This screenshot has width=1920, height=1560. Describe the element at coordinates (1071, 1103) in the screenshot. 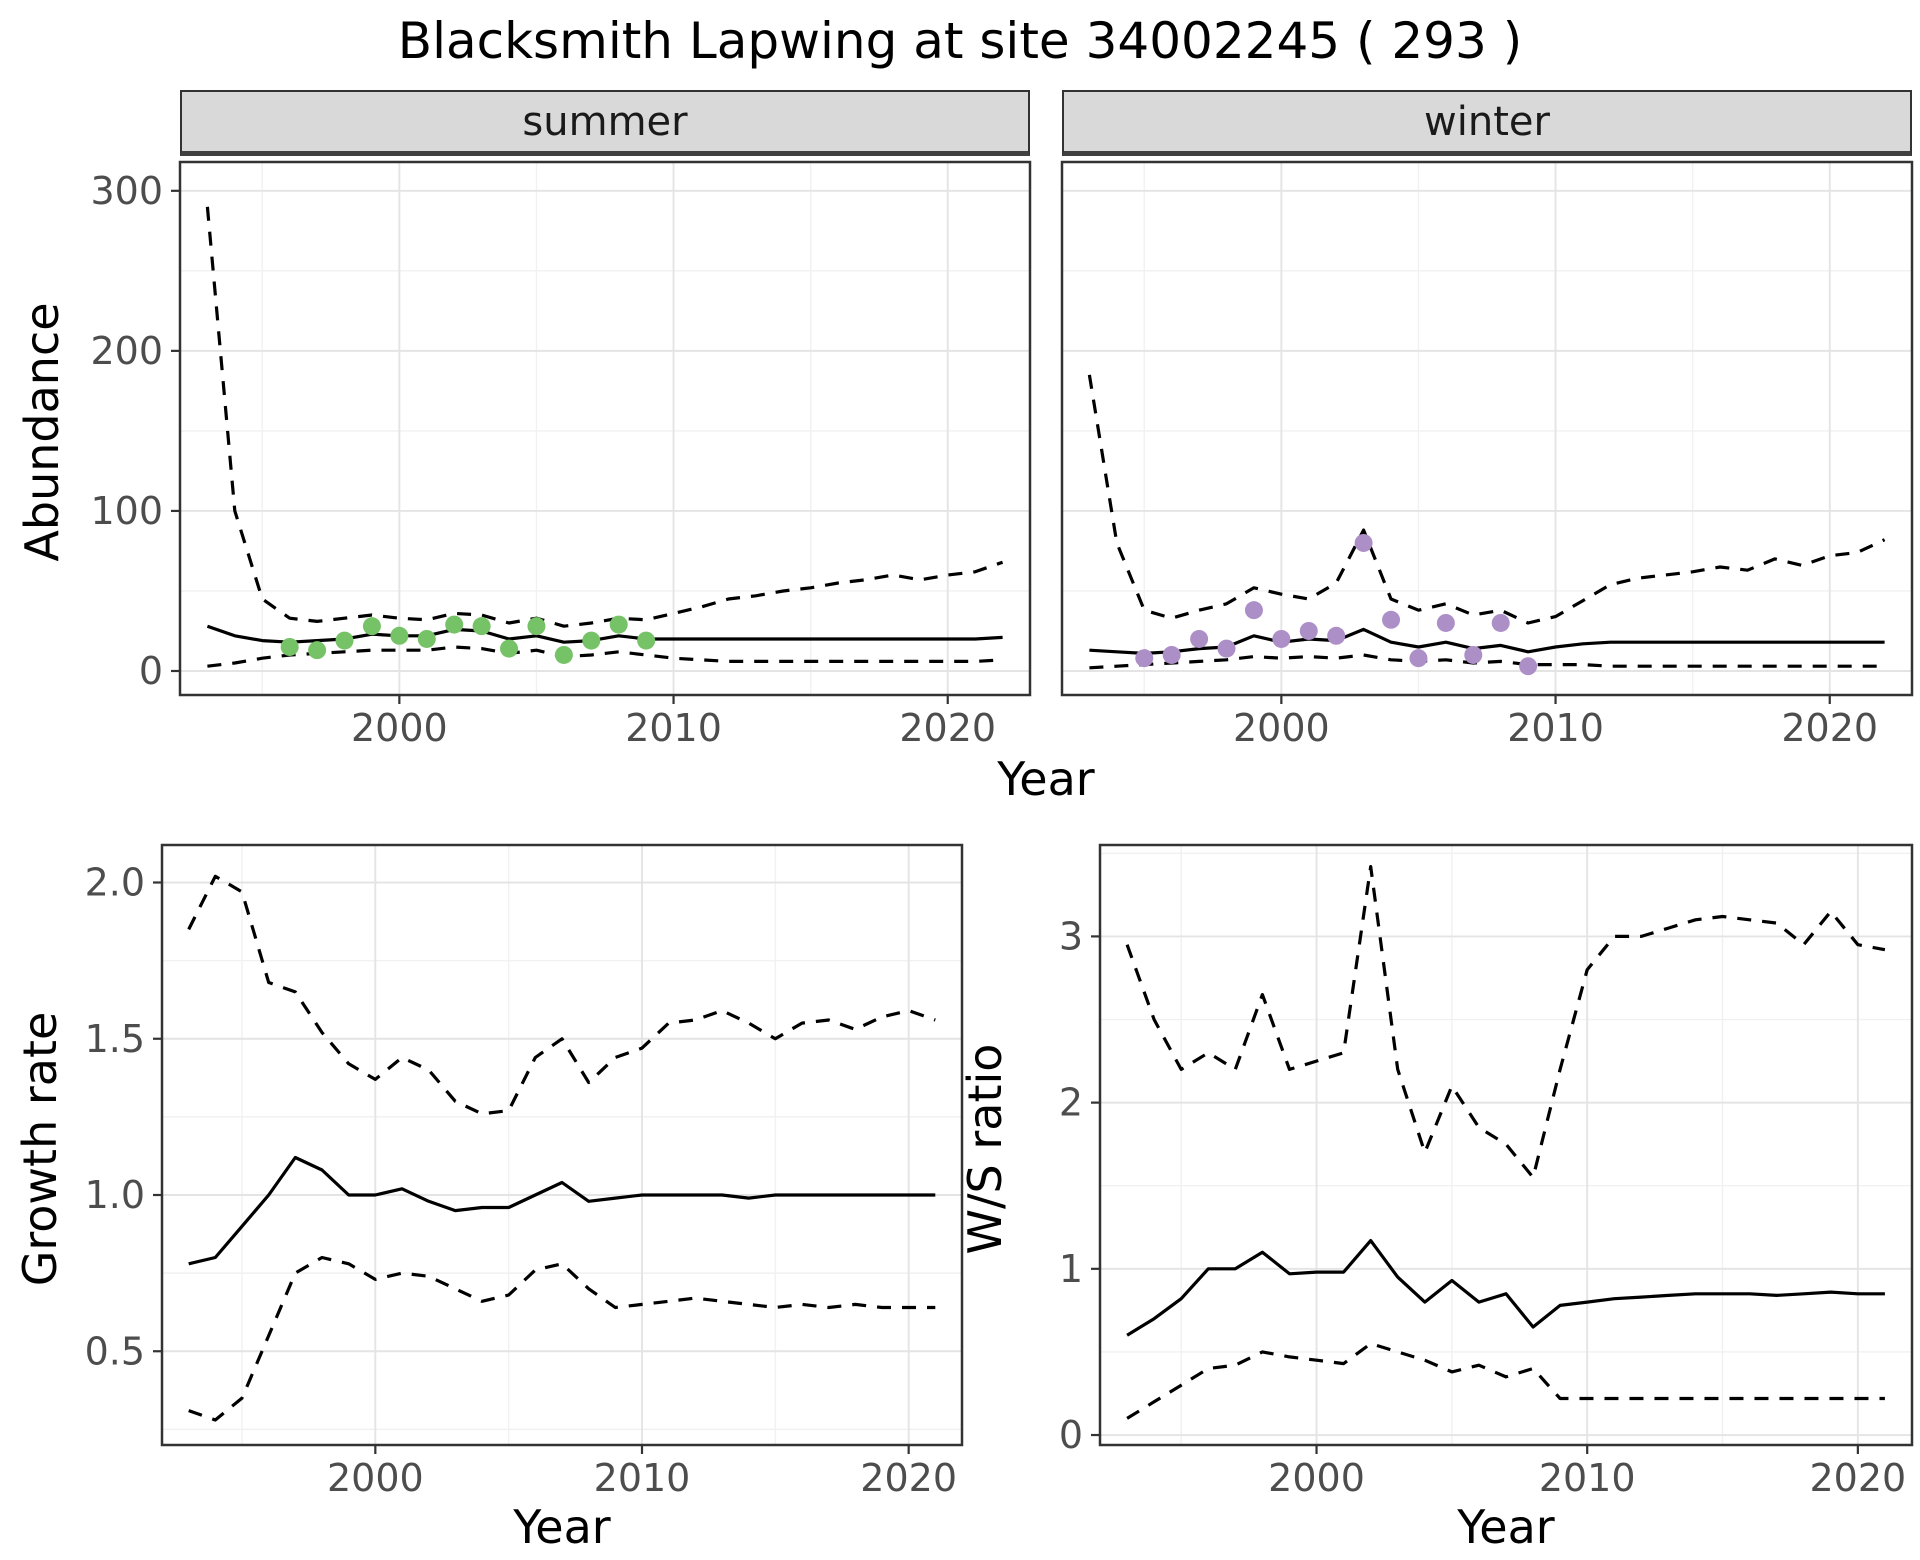

I see `y-tick-label: 2` at that location.